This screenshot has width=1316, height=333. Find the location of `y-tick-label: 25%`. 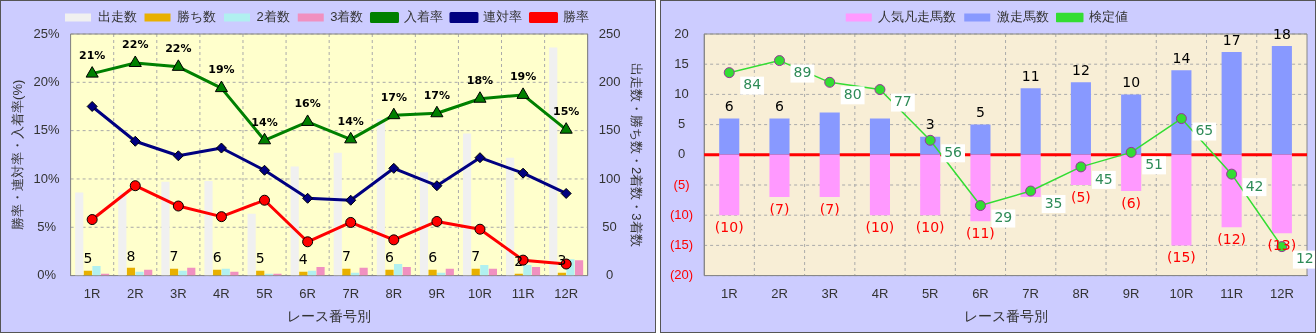

y-tick-label: 25% is located at coordinates (47, 33).